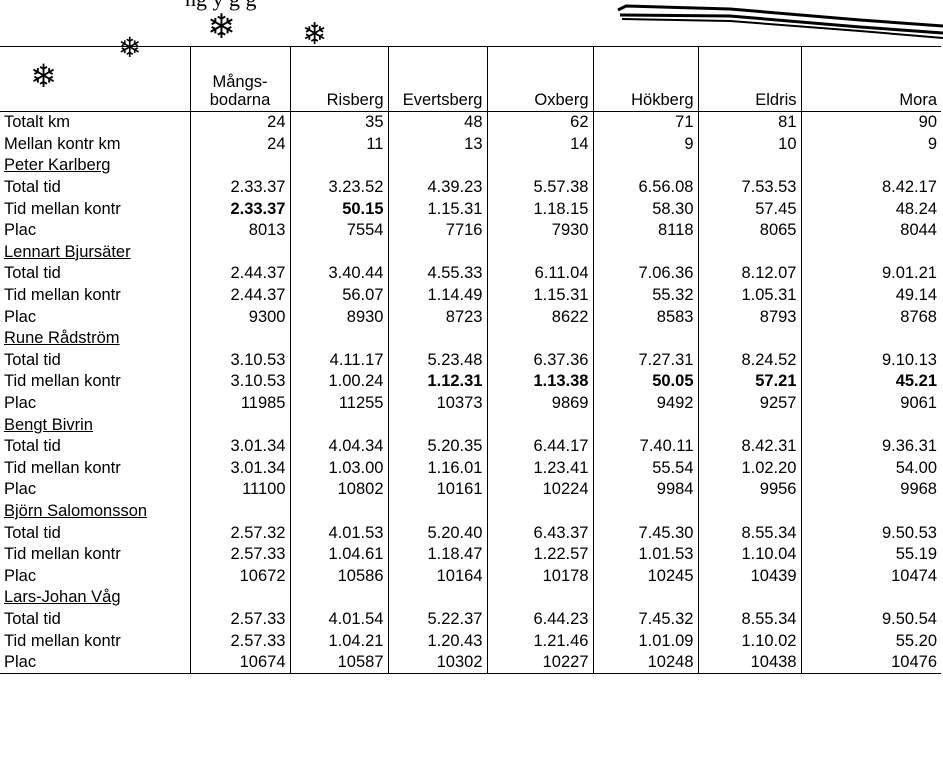  Describe the element at coordinates (437, 663) in the screenshot. I see `table-cell: 10302` at that location.